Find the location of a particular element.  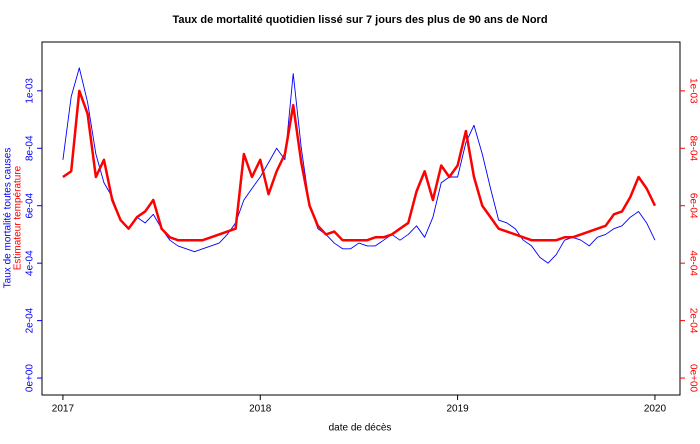

y-tick-label: 0e+00 is located at coordinates (30, 378).